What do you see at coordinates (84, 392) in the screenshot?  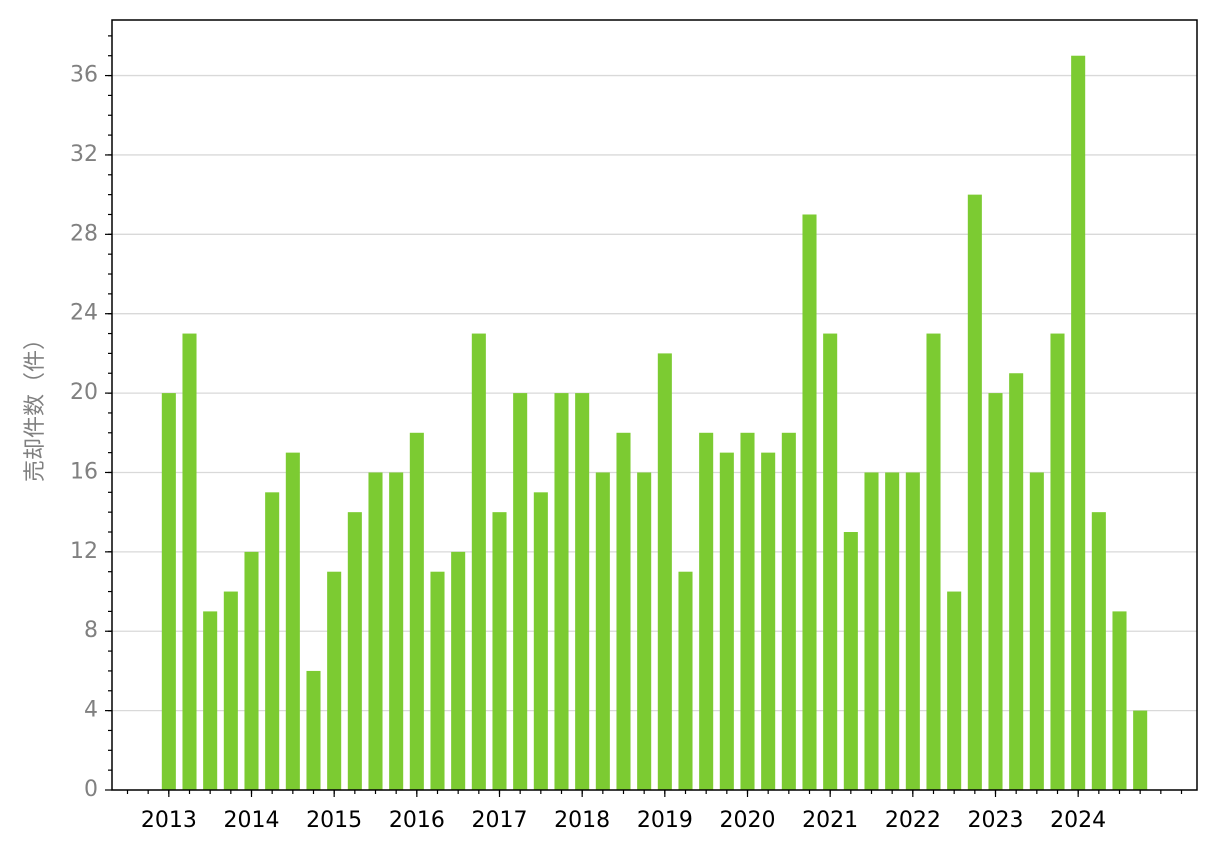 I see `y-tick-label: 20` at bounding box center [84, 392].